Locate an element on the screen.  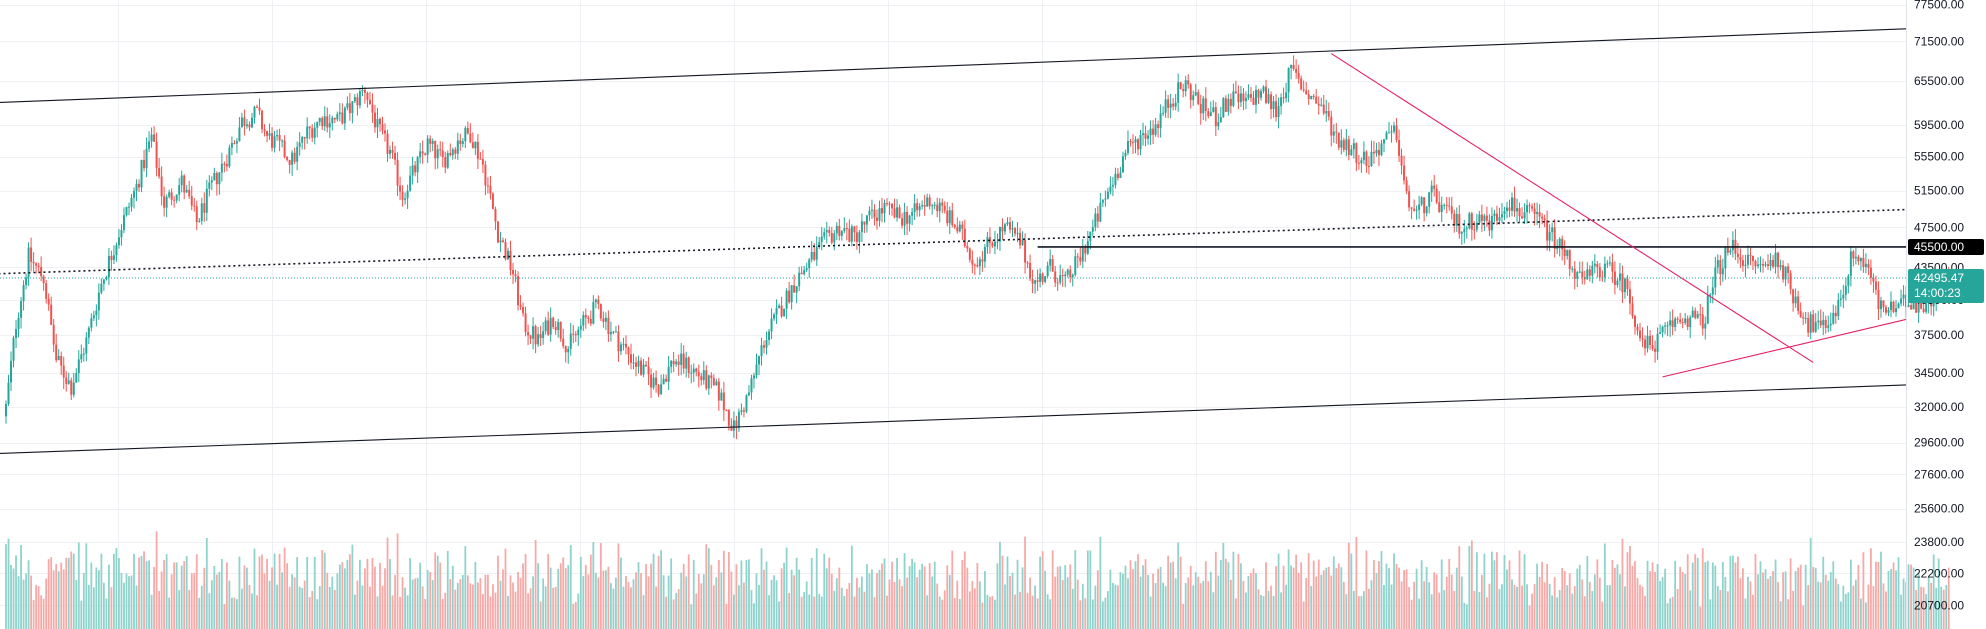
y-tick-label: 37500.00 is located at coordinates (1939, 335).